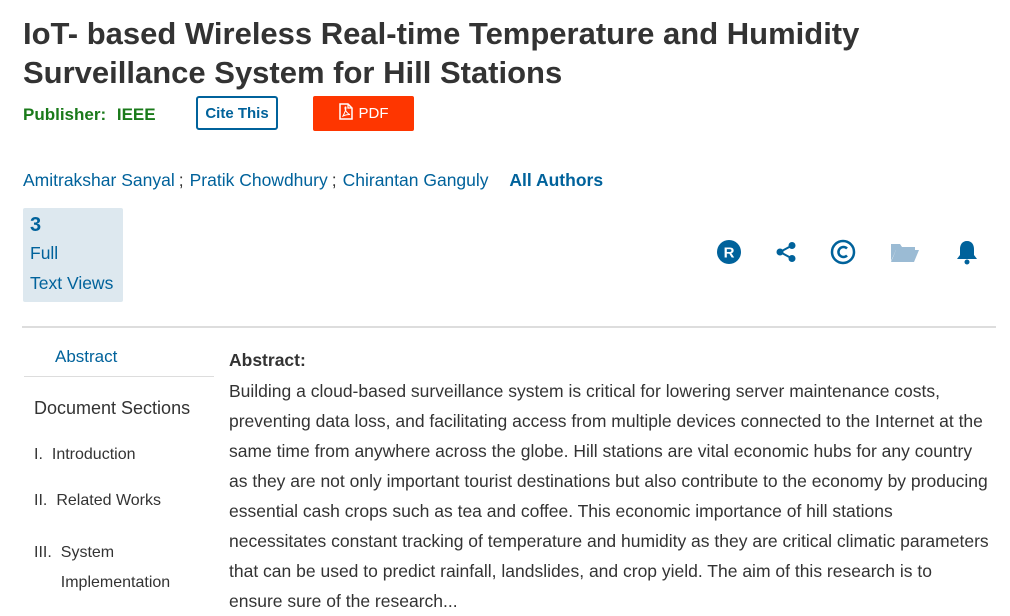 The width and height of the screenshot is (1010, 616). What do you see at coordinates (38, 454) in the screenshot?
I see `section-number: I.` at bounding box center [38, 454].